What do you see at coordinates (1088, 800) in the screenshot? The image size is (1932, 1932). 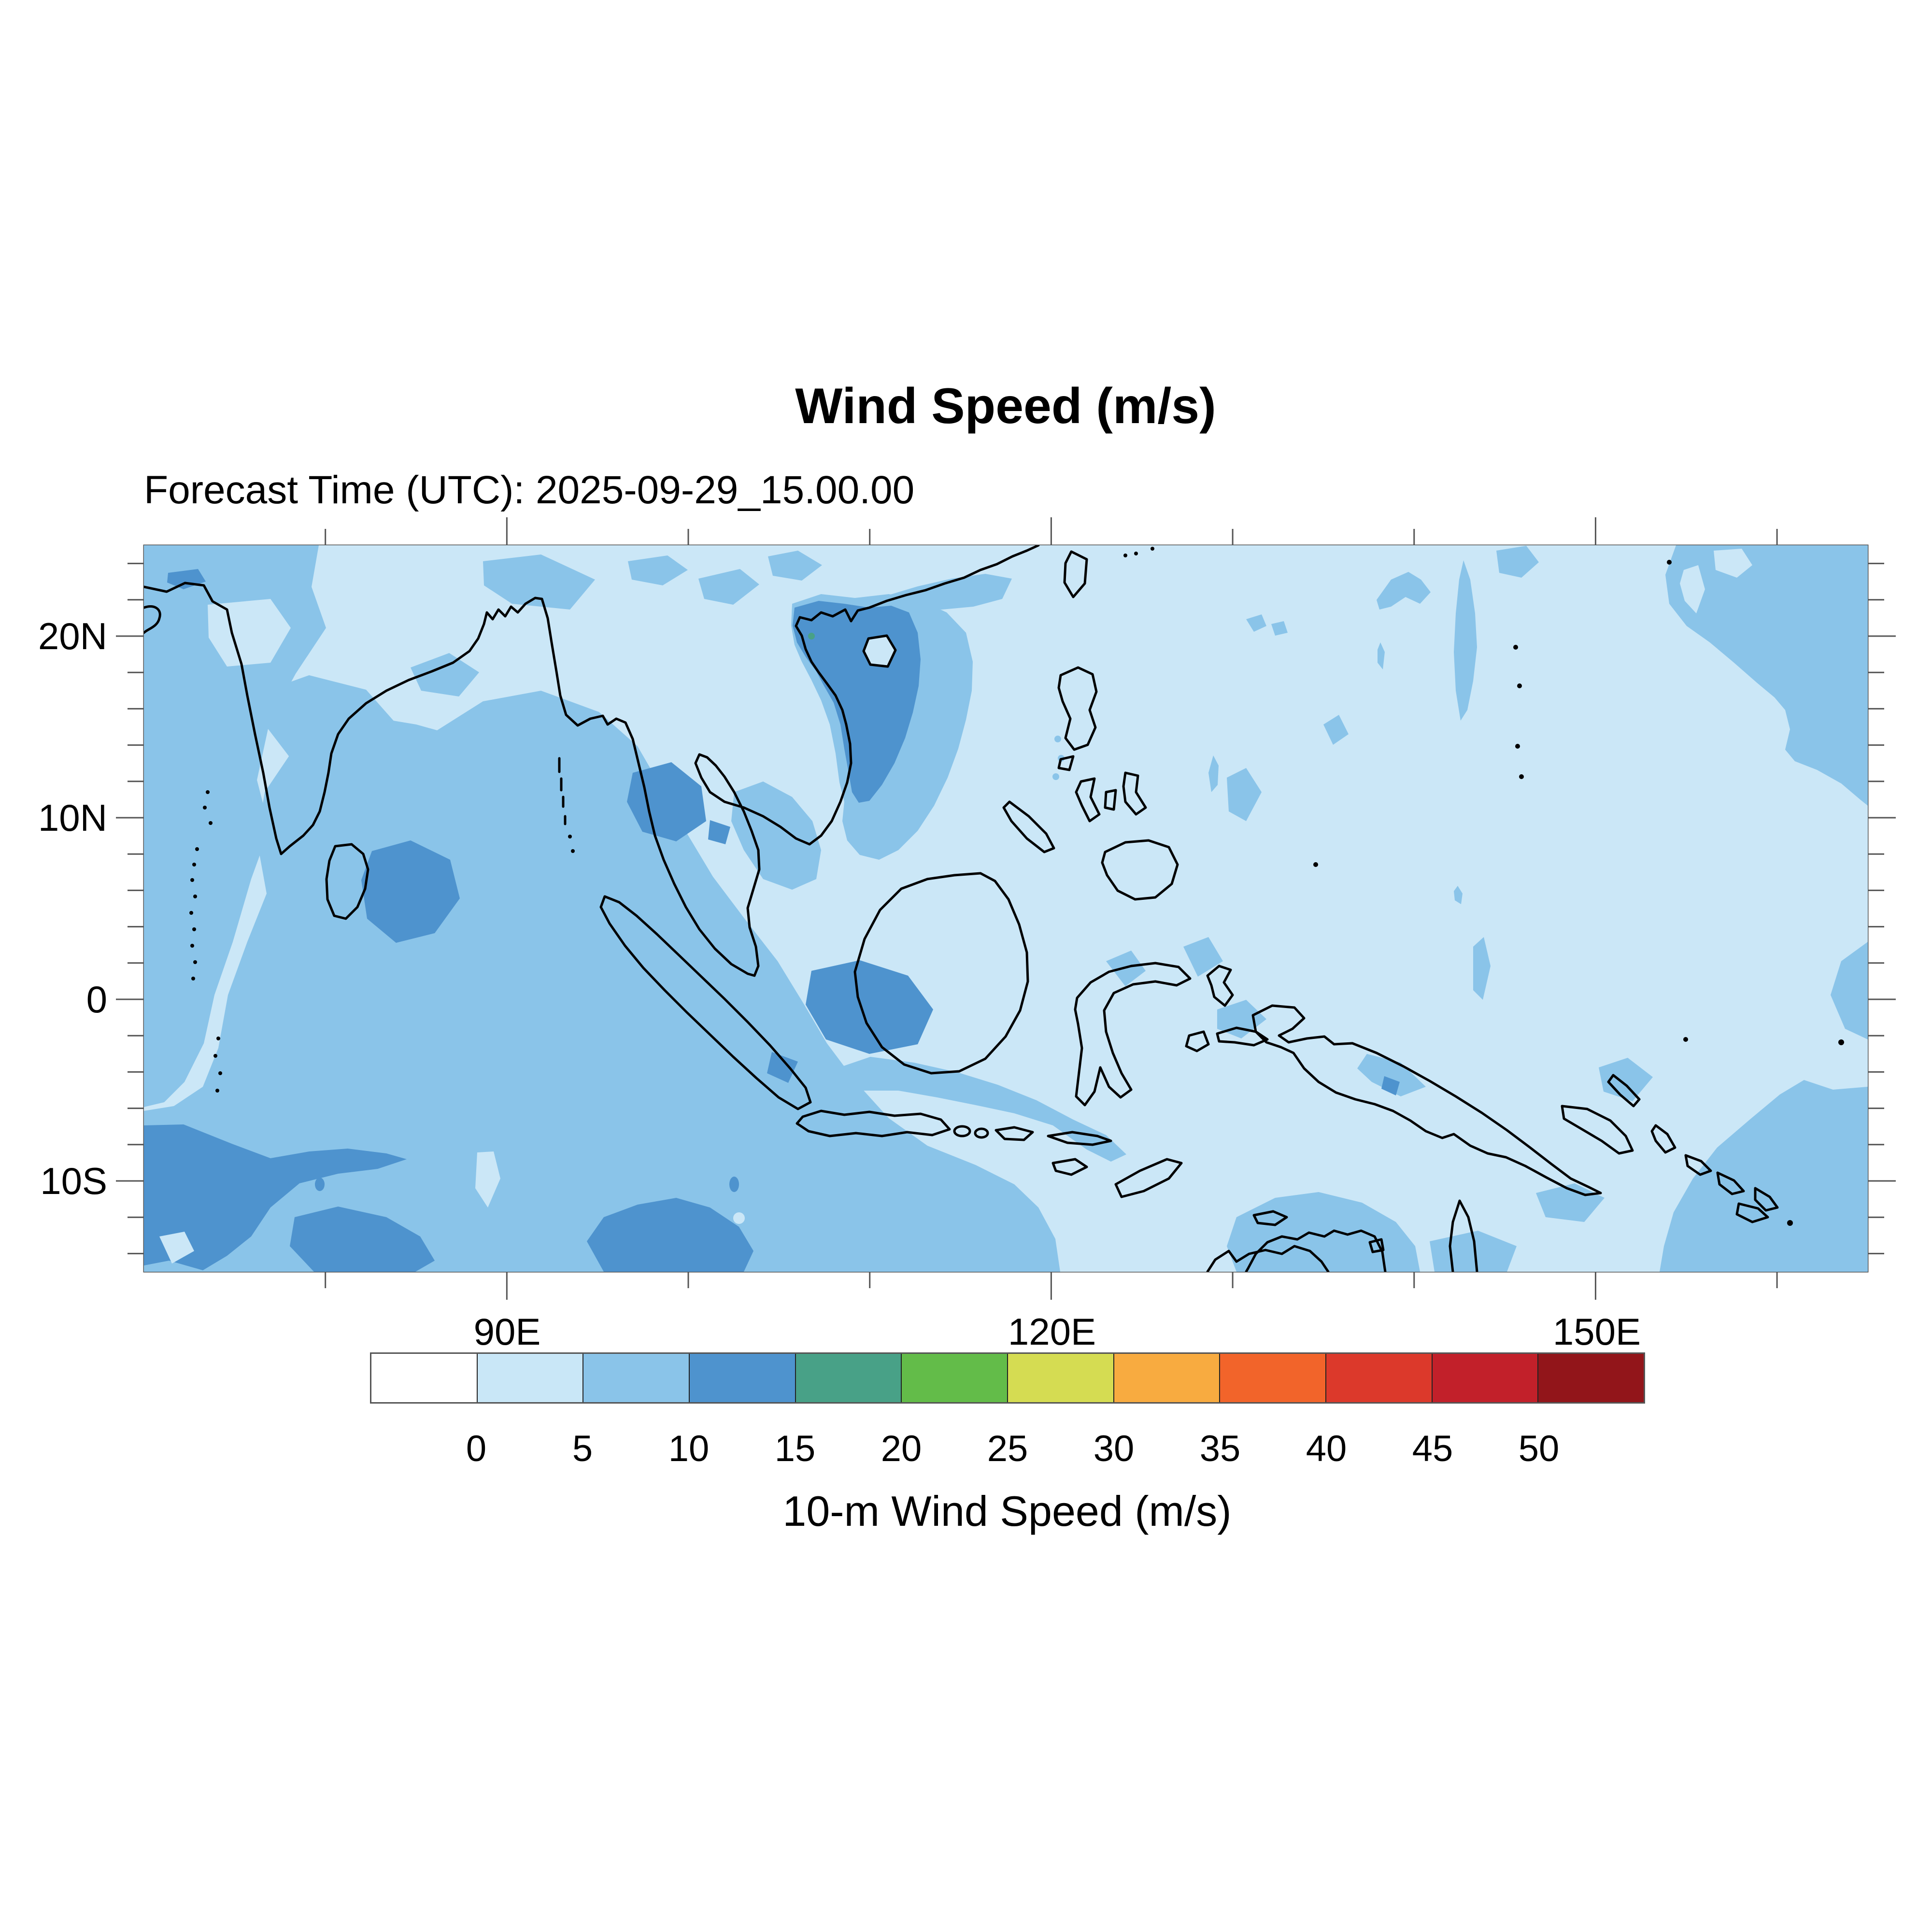 I see `coast-panay-negros` at bounding box center [1088, 800].